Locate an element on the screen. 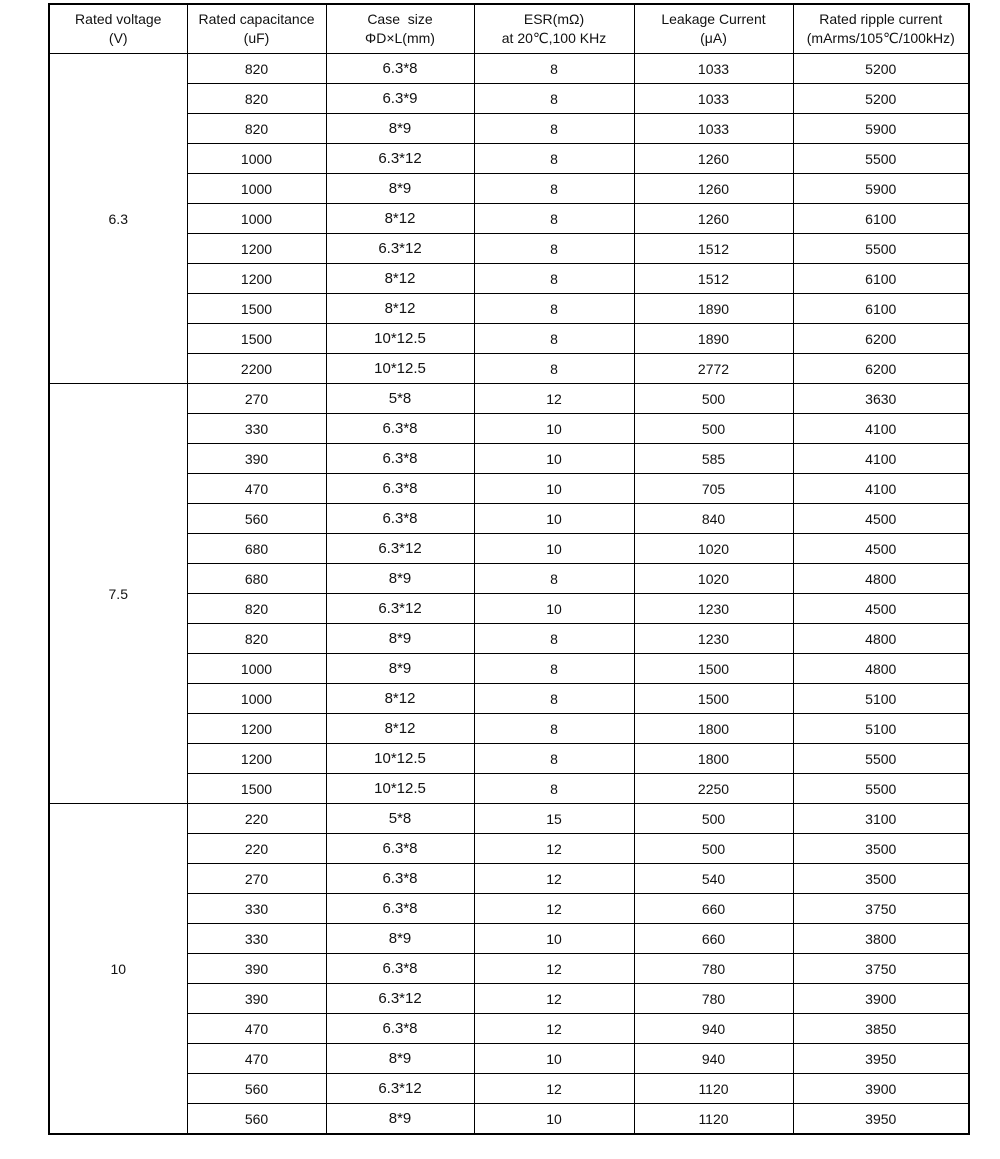 This screenshot has height=1159, width=1000. header-line: Case size is located at coordinates (400, 19).